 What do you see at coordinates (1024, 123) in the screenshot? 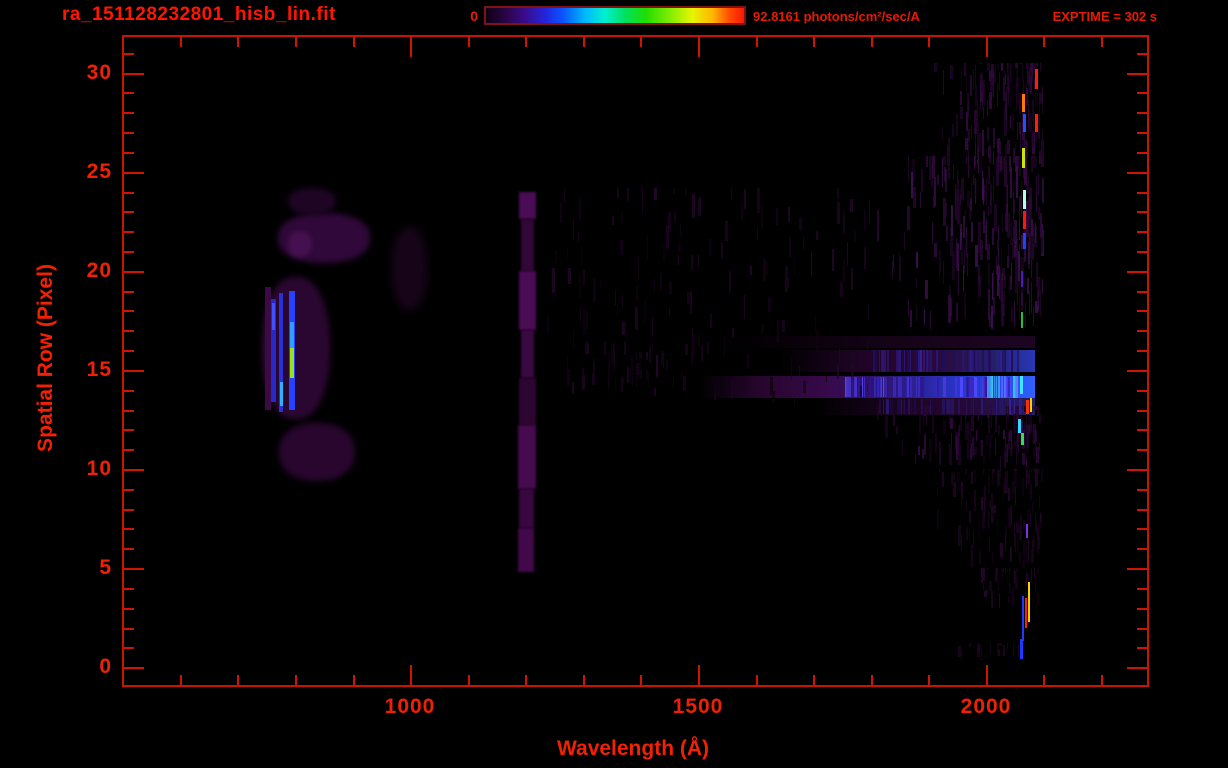
I see `line-2065-blue` at bounding box center [1024, 123].